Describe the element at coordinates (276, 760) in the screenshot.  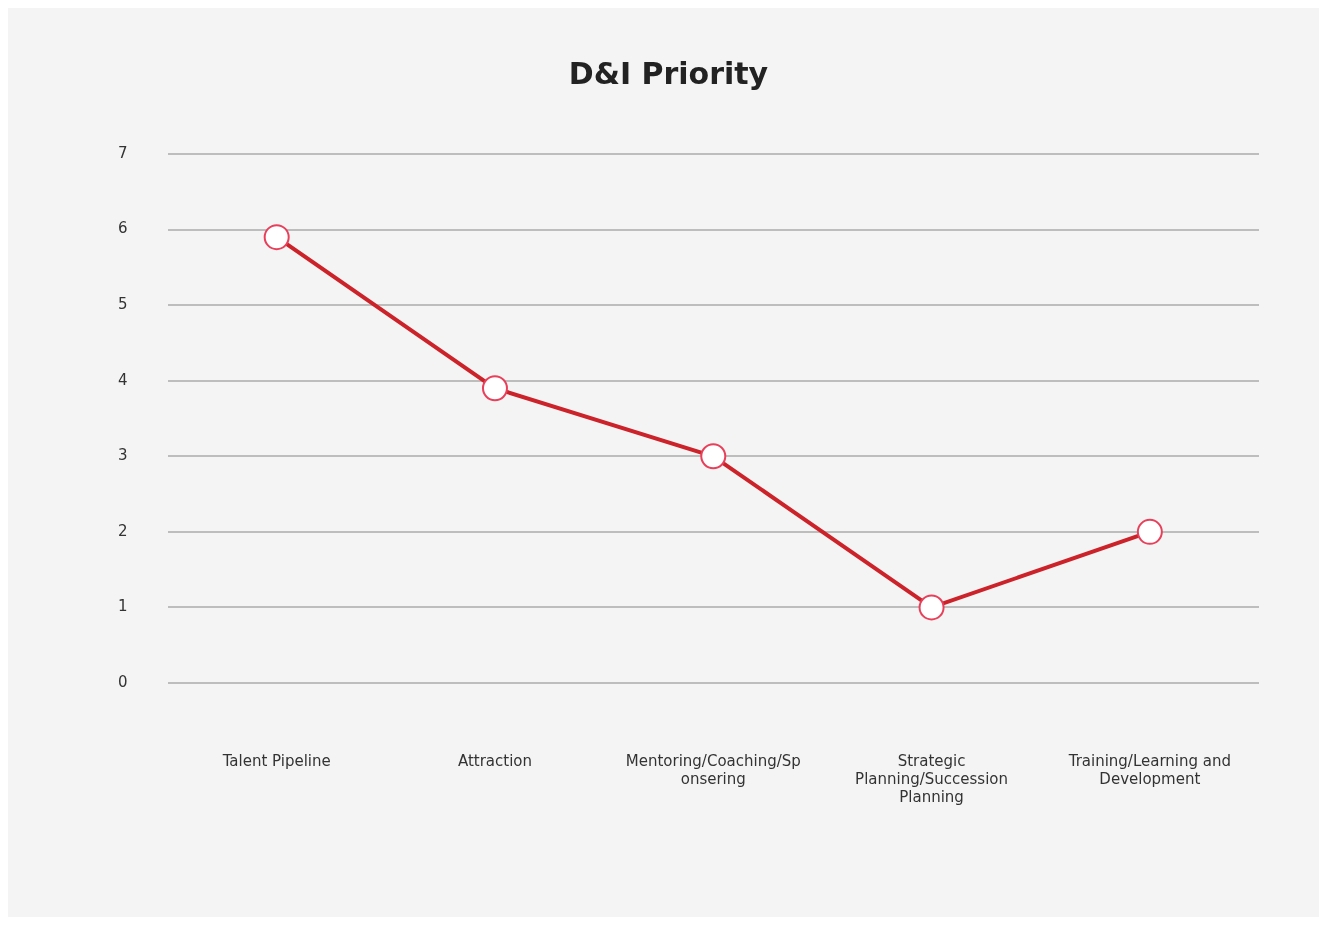
I see `x-tick-label: Talent Pipeline` at that location.